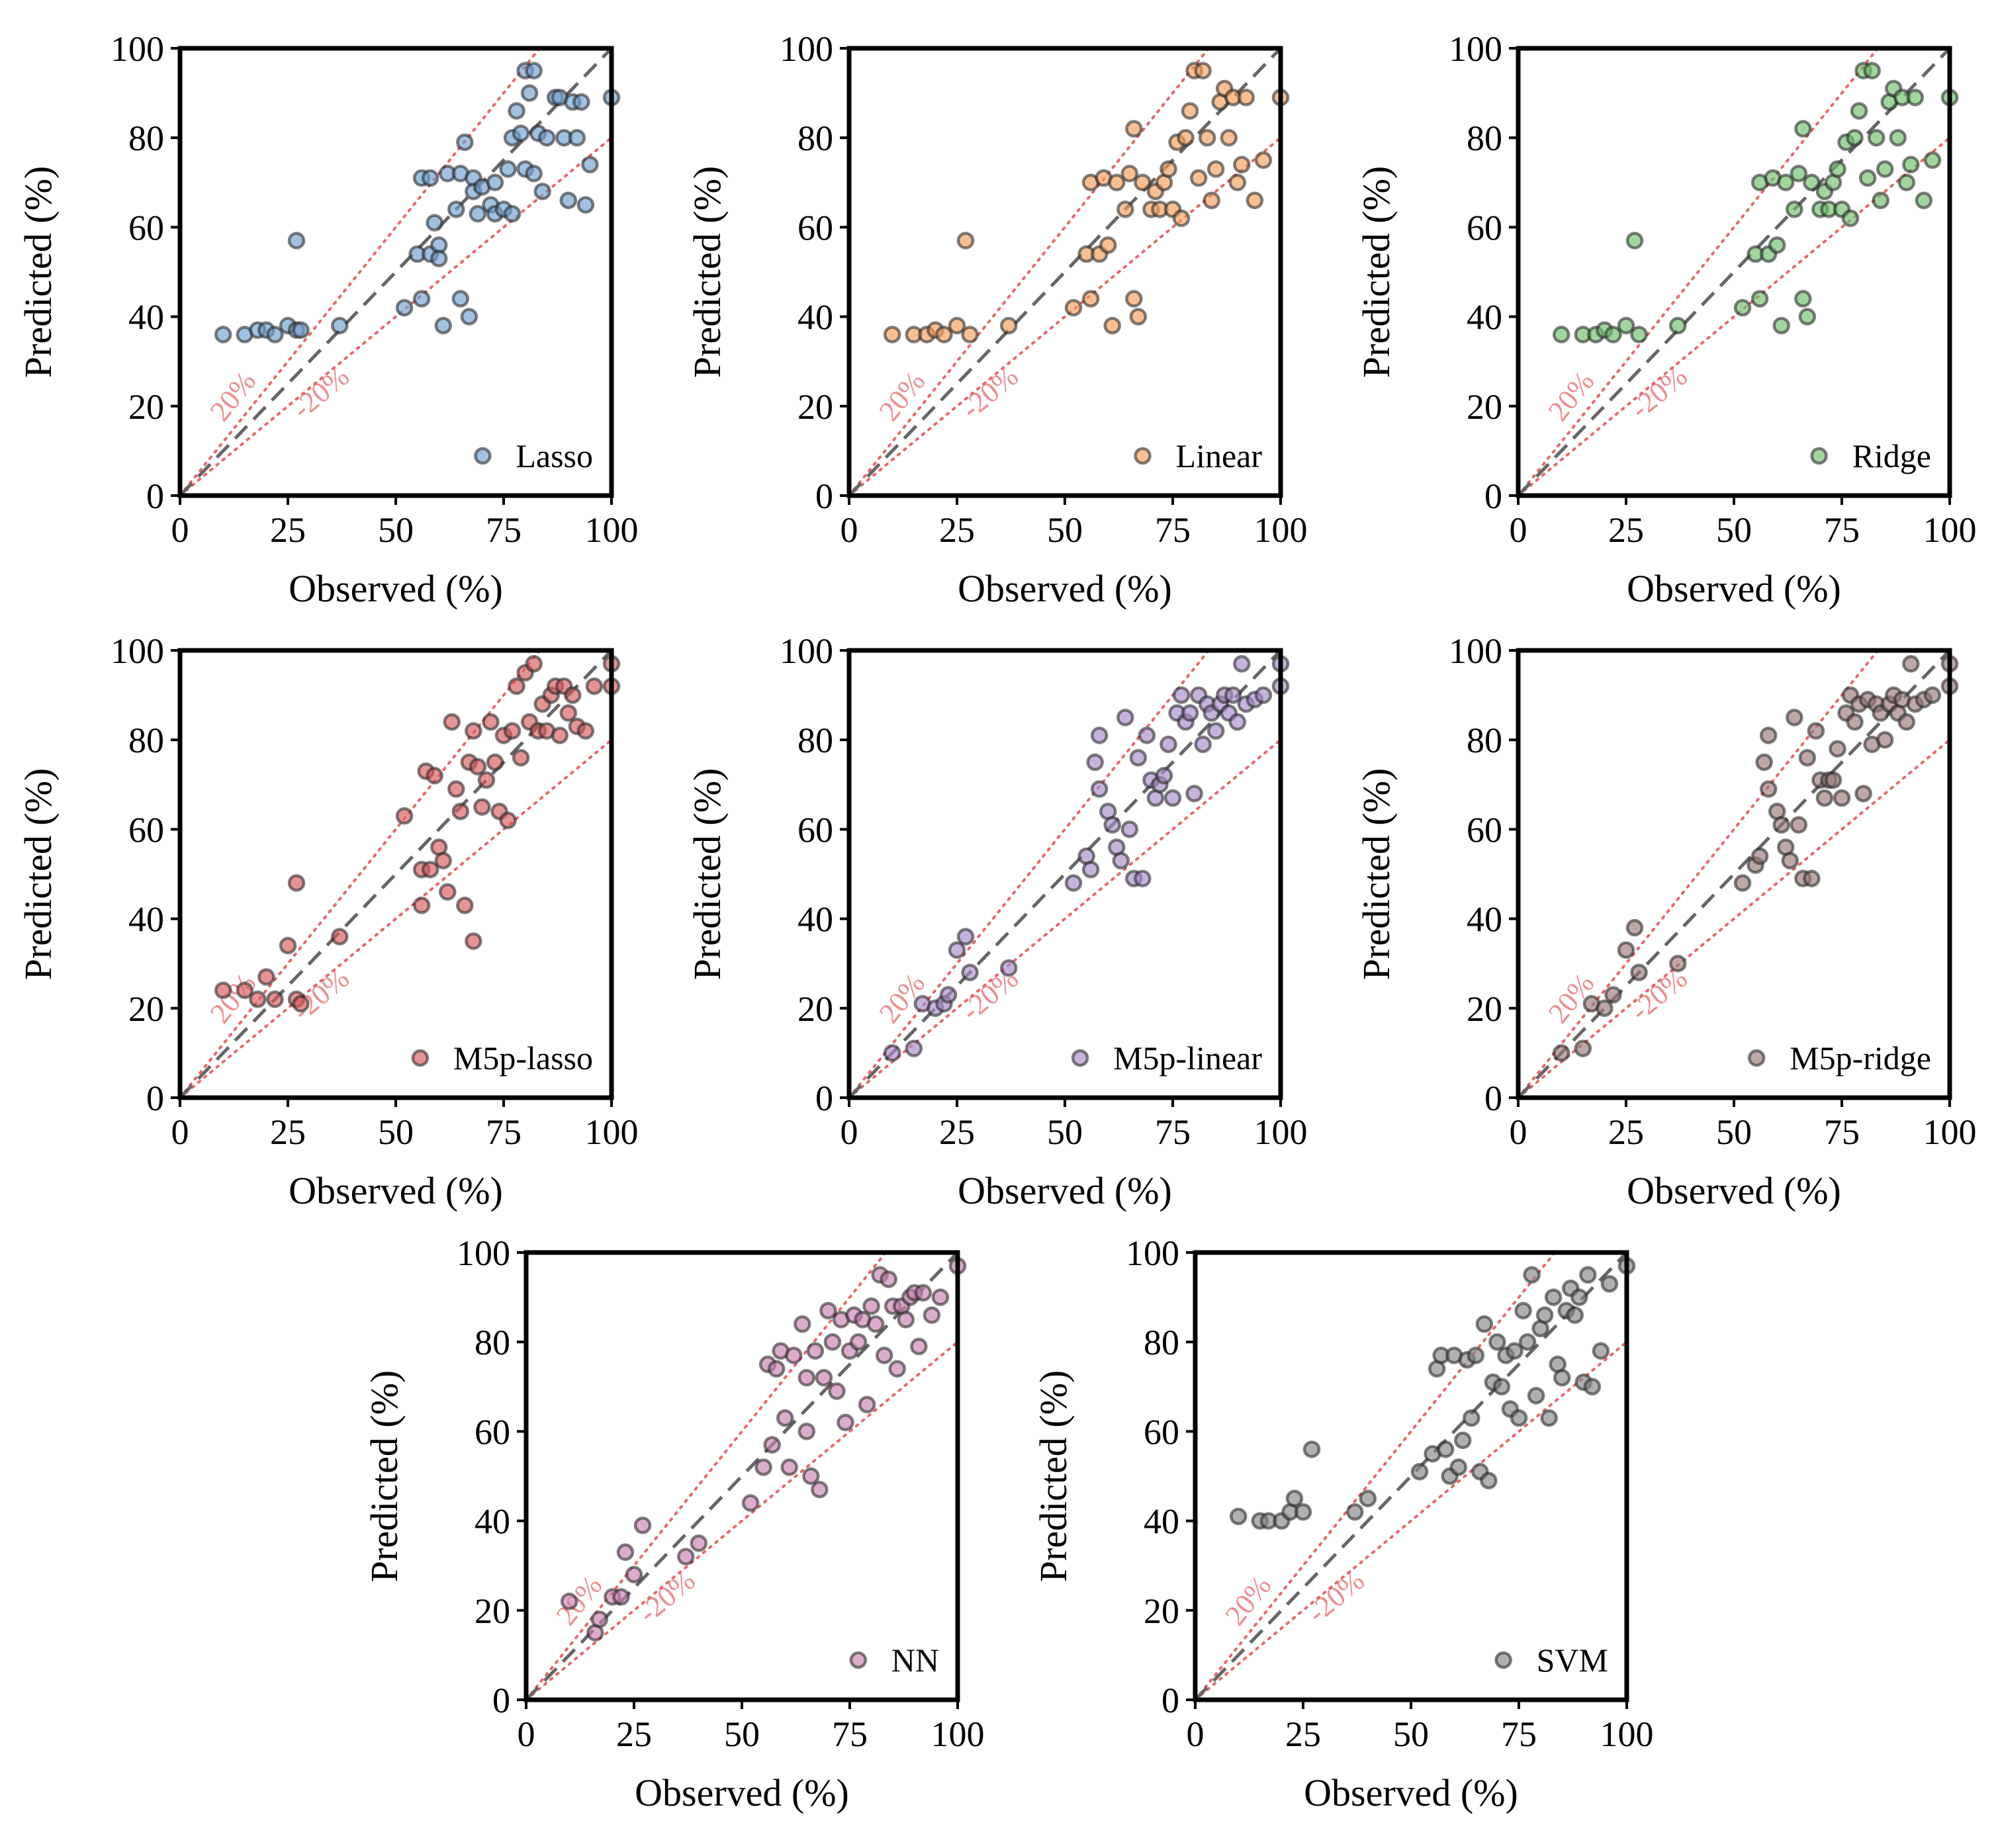 Image resolution: width=2000 pixels, height=1848 pixels. What do you see at coordinates (1572, 1660) in the screenshot?
I see `legend-label: SVM` at bounding box center [1572, 1660].